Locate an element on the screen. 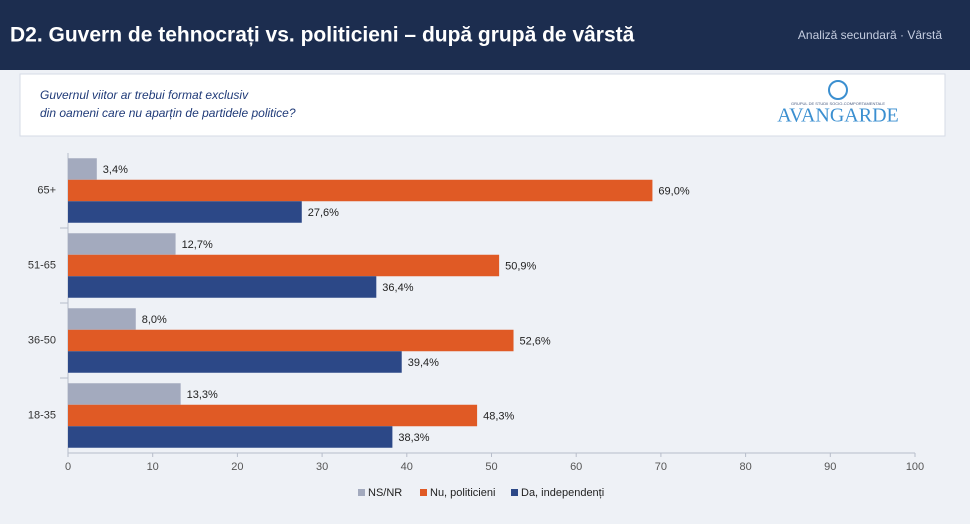  y-tick-label: 36-50 is located at coordinates (42, 340).